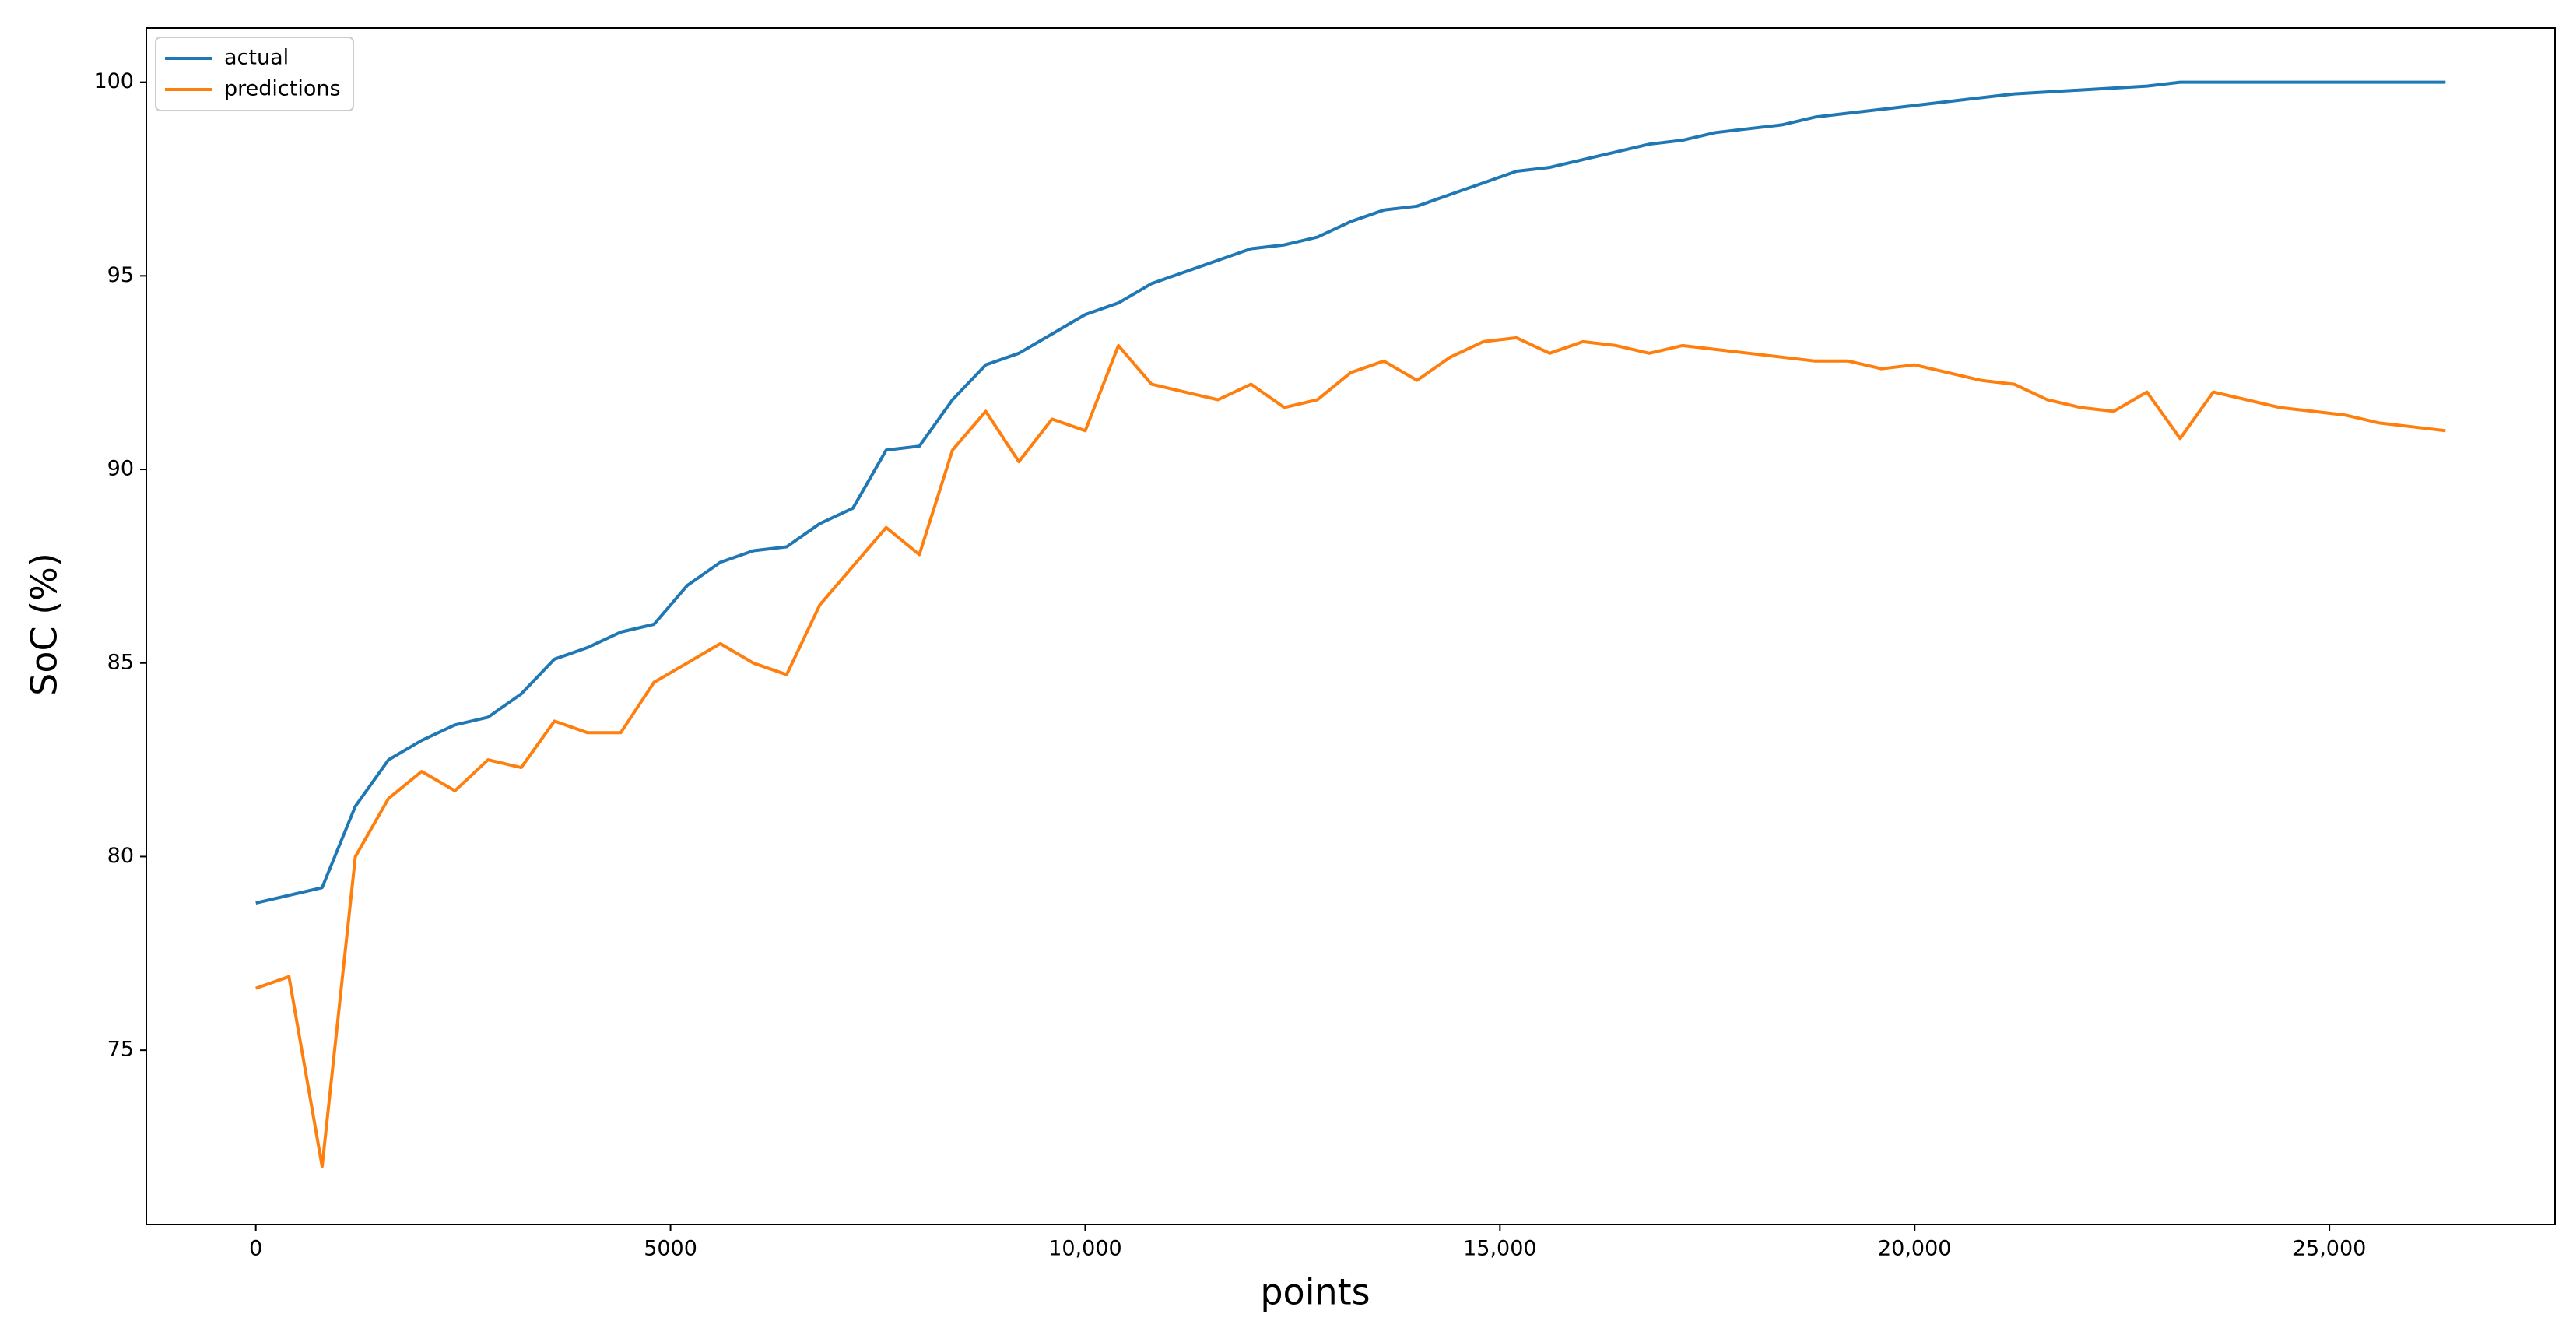 The image size is (2576, 1335). Describe the element at coordinates (1500, 1249) in the screenshot. I see `x-tick-label: 15,000` at that location.